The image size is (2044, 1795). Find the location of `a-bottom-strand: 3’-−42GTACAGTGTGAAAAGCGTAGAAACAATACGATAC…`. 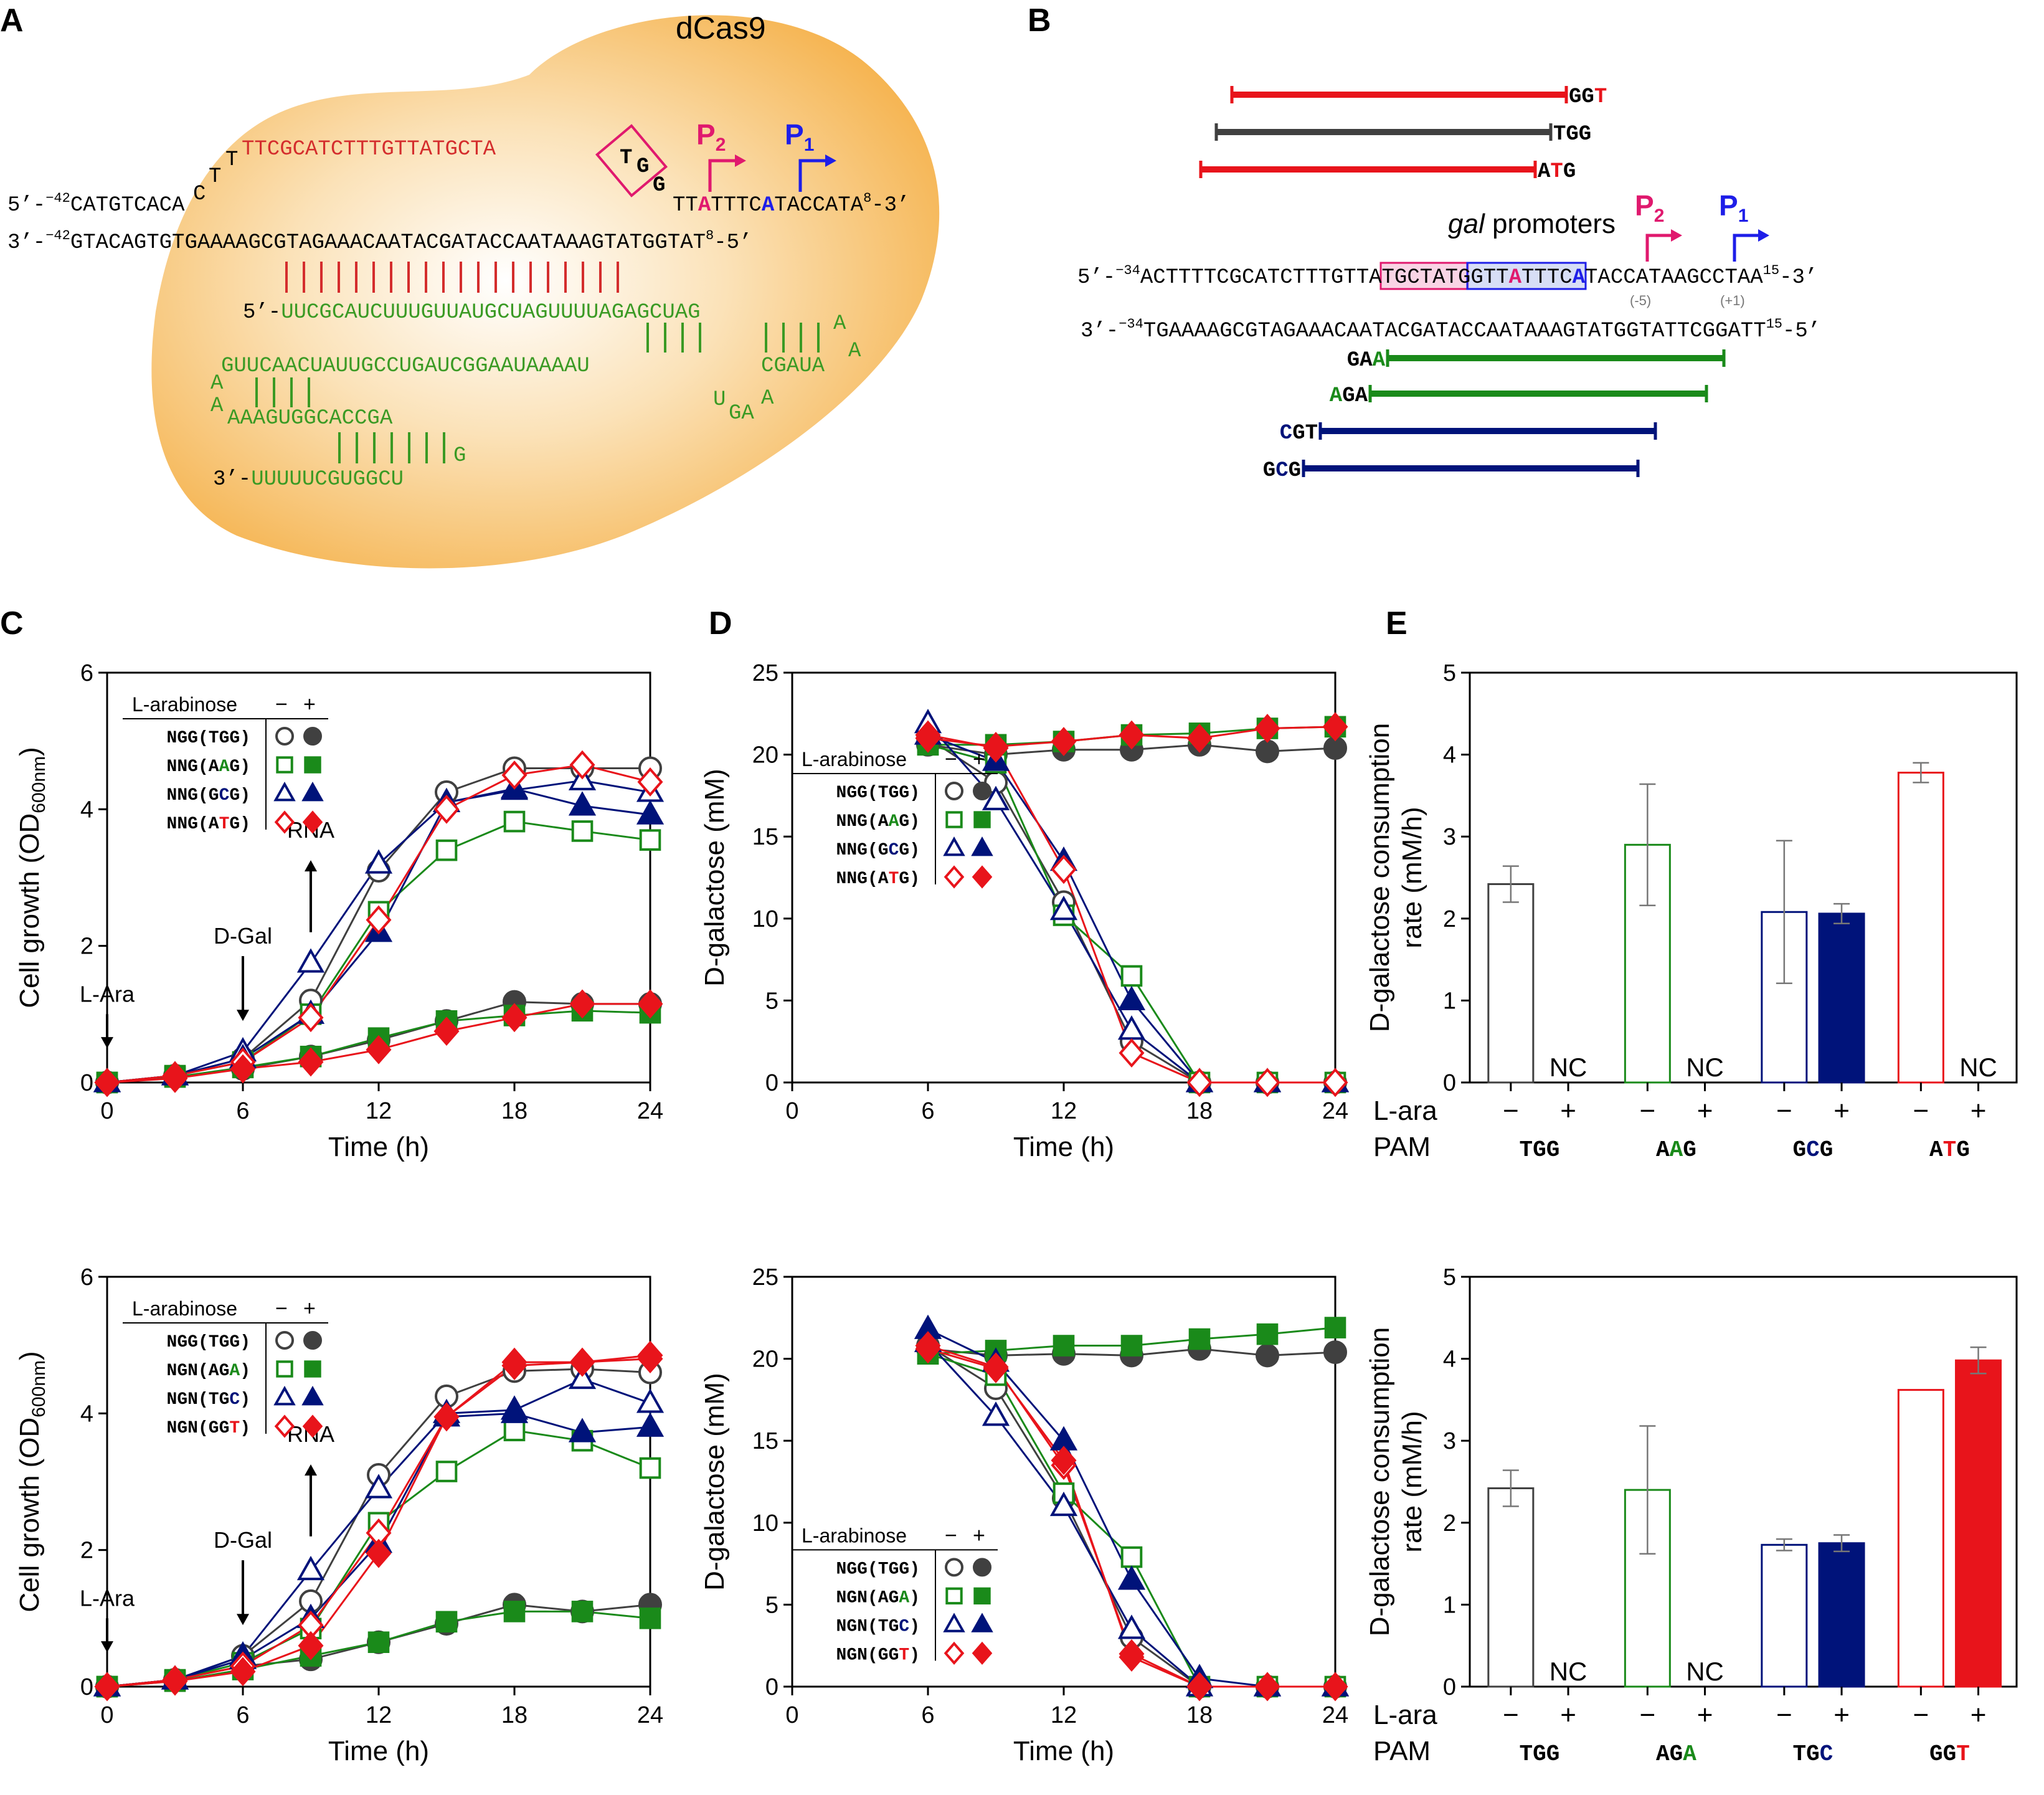

a-bottom-strand: 3’-−42GTACAGTGTGAAAAGCGTAGAAACAATACGATAC… is located at coordinates (380, 241).